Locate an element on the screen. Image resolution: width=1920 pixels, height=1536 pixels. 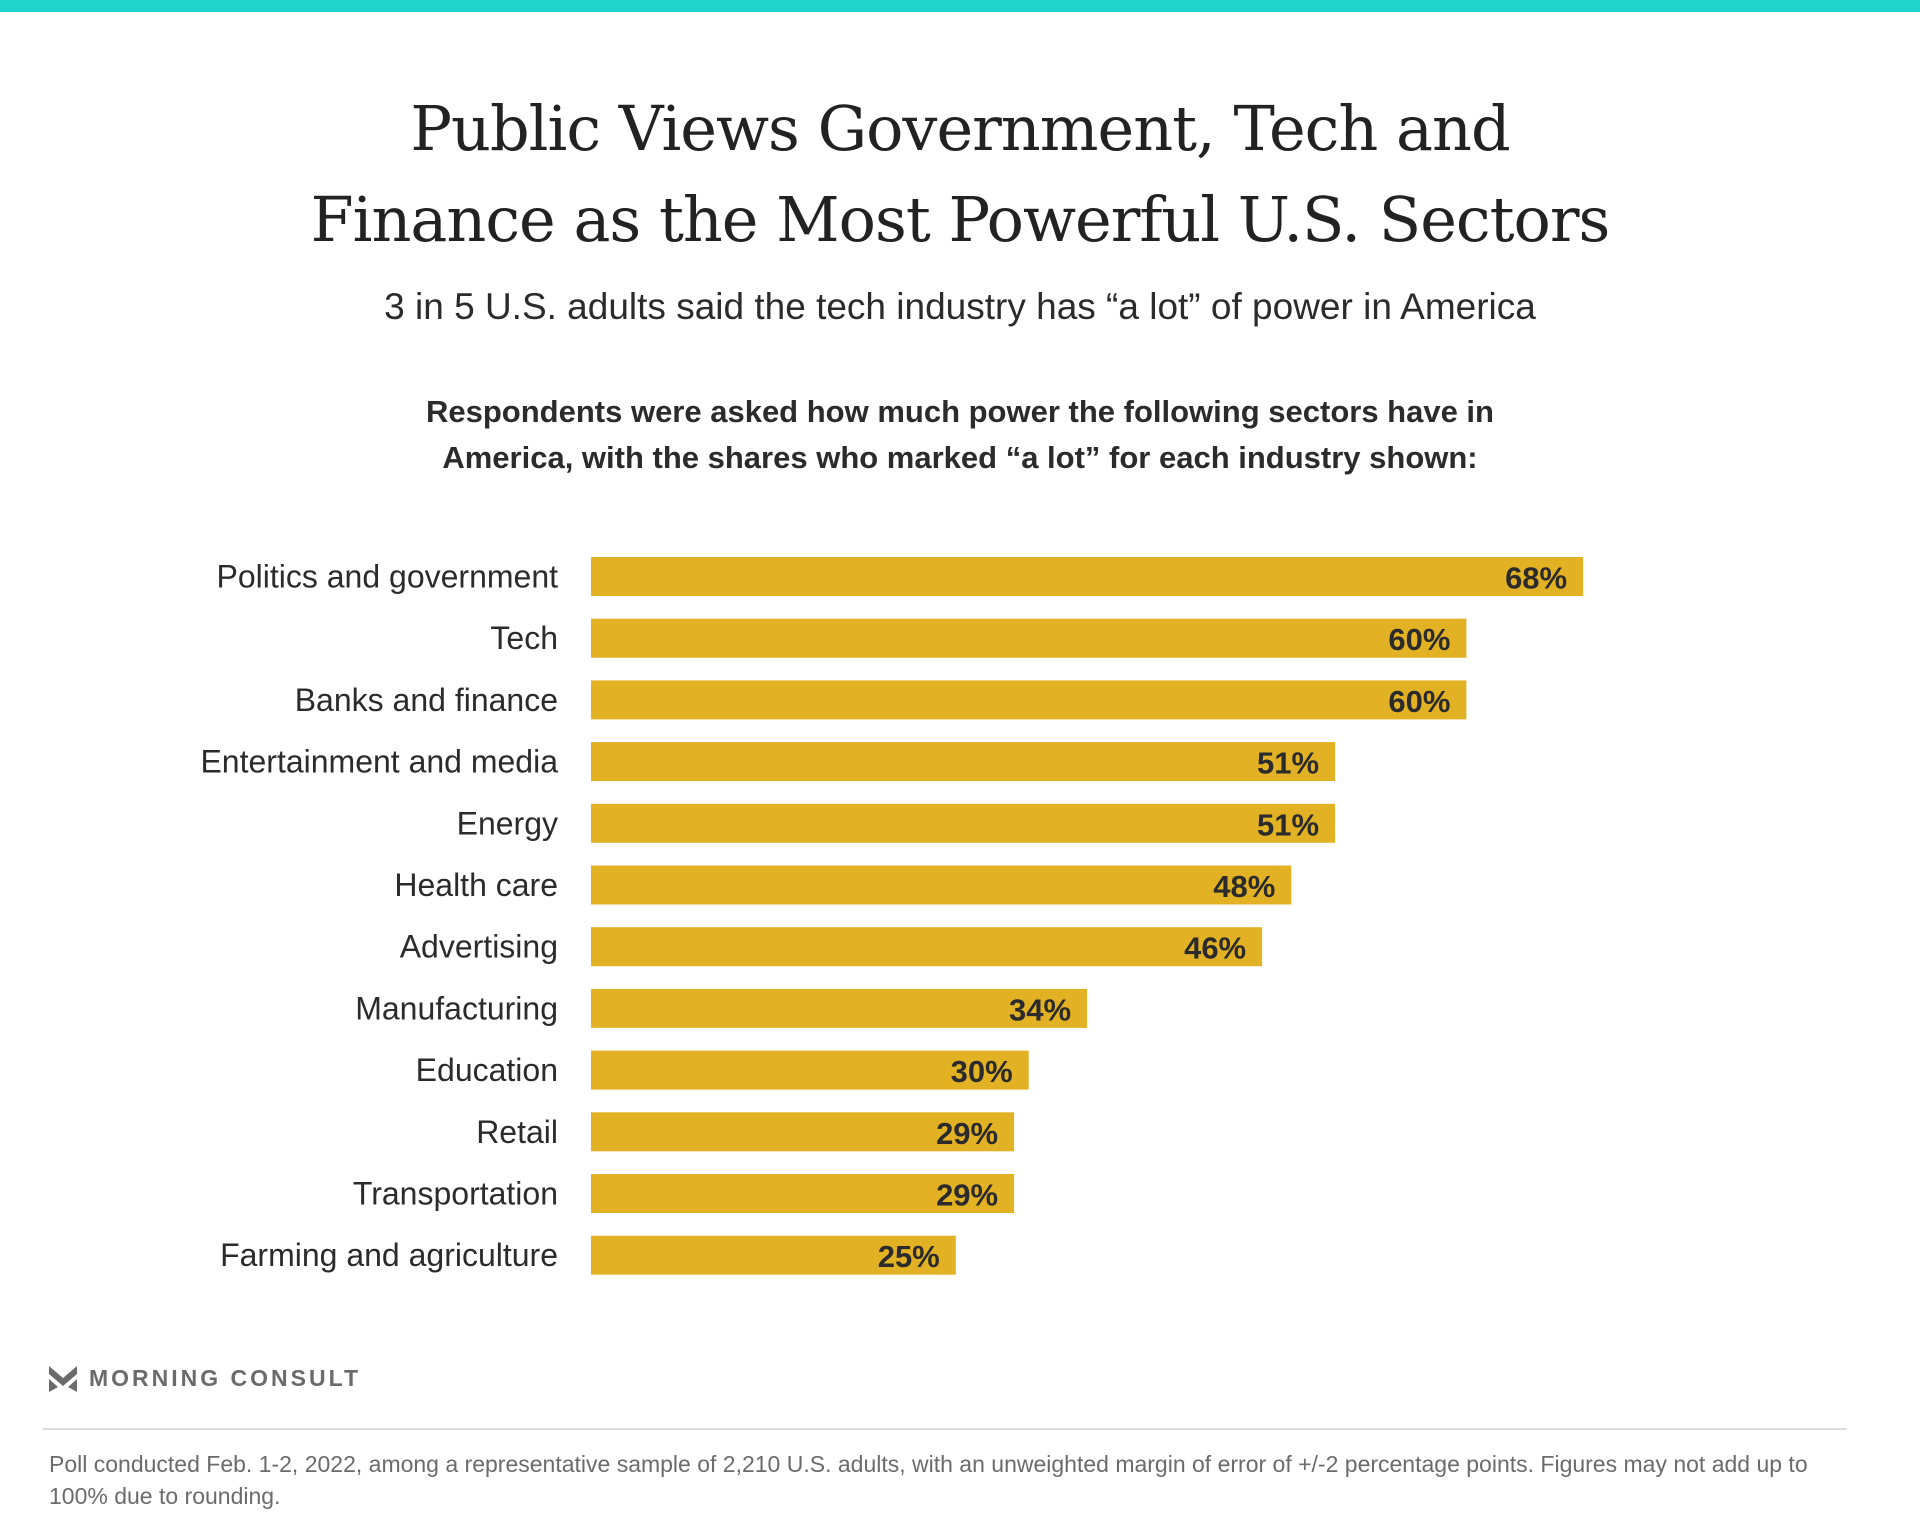
category-label: Transportation is located at coordinates (455, 1194).